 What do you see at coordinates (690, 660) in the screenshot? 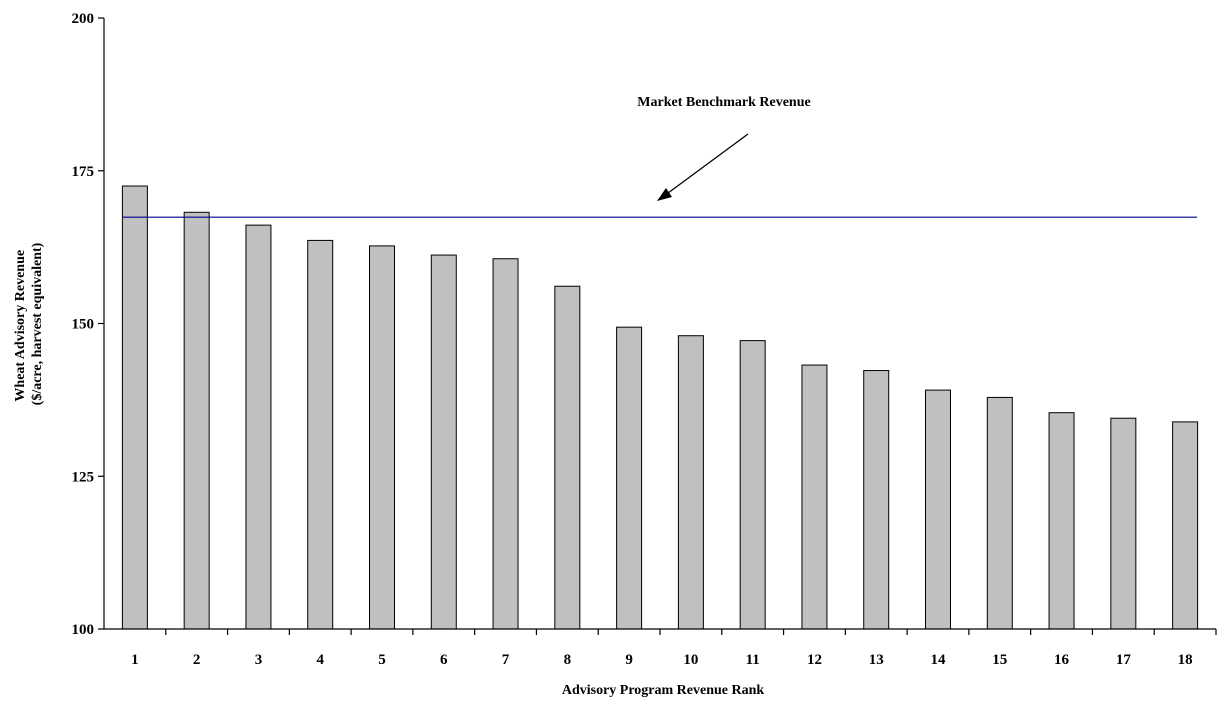
I see `x-tick-label-10: 10` at bounding box center [690, 660].